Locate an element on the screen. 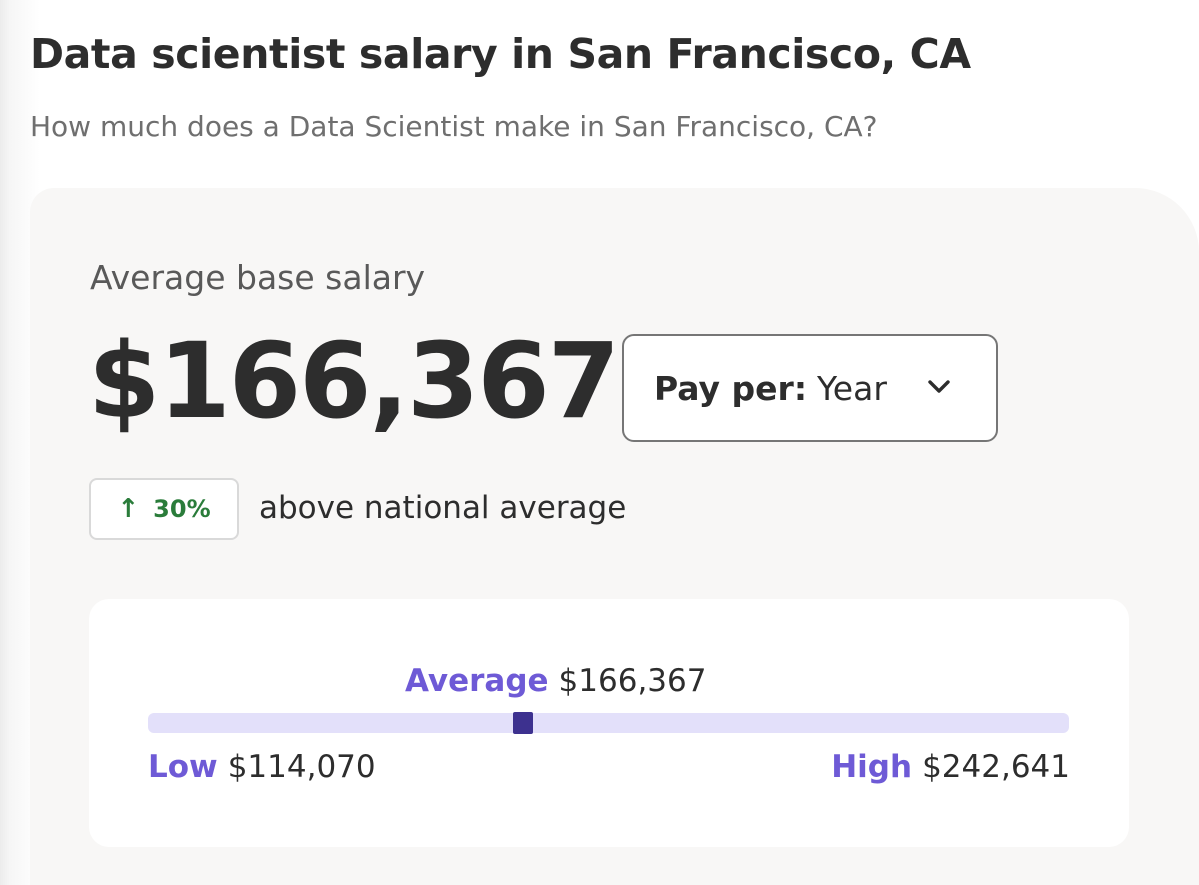 The width and height of the screenshot is (1199, 885). range-average-label: Average is located at coordinates (477, 681).